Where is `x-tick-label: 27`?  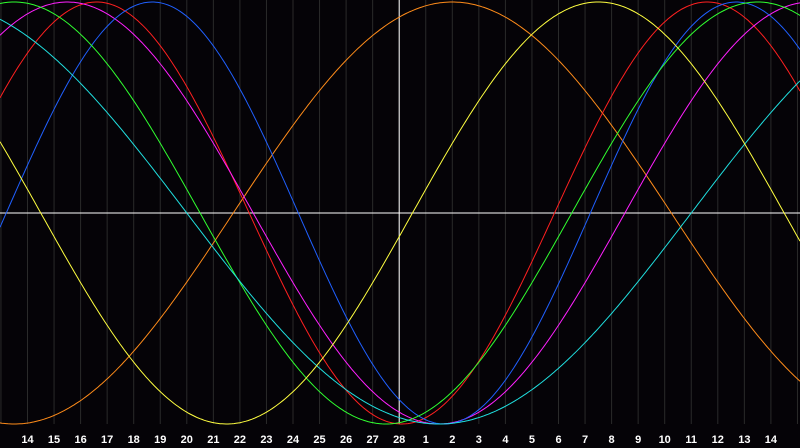
x-tick-label: 27 is located at coordinates (373, 440).